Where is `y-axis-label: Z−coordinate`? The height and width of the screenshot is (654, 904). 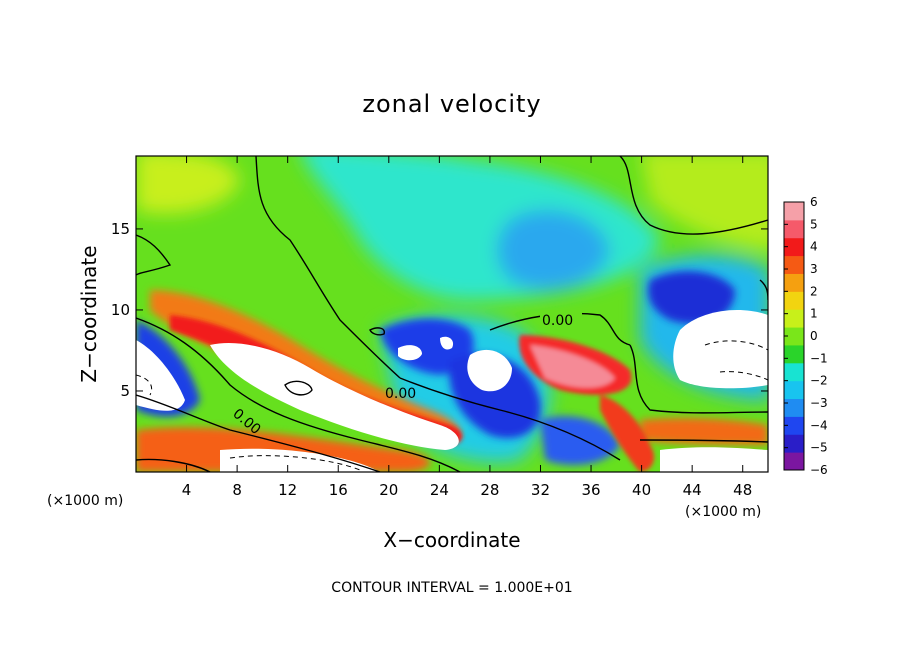
y-axis-label: Z−coordinate is located at coordinates (89, 313).